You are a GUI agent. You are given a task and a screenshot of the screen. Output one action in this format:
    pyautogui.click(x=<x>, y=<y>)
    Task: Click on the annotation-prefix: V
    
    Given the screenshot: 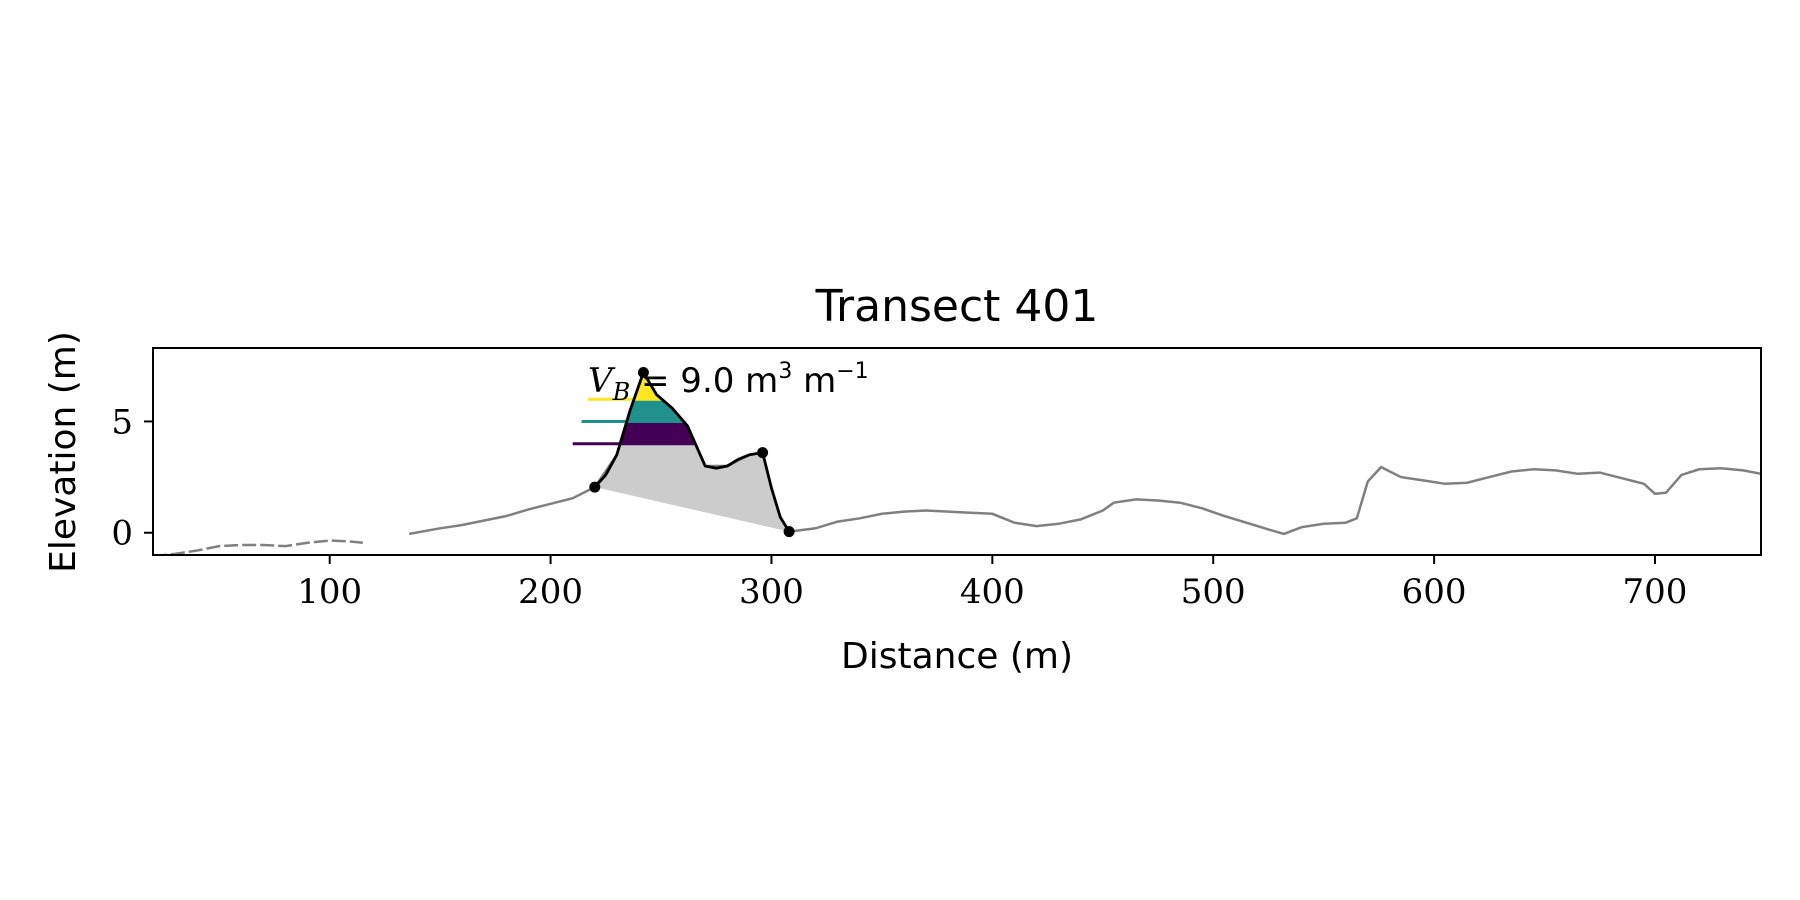 What is the action you would take?
    pyautogui.click(x=602, y=381)
    